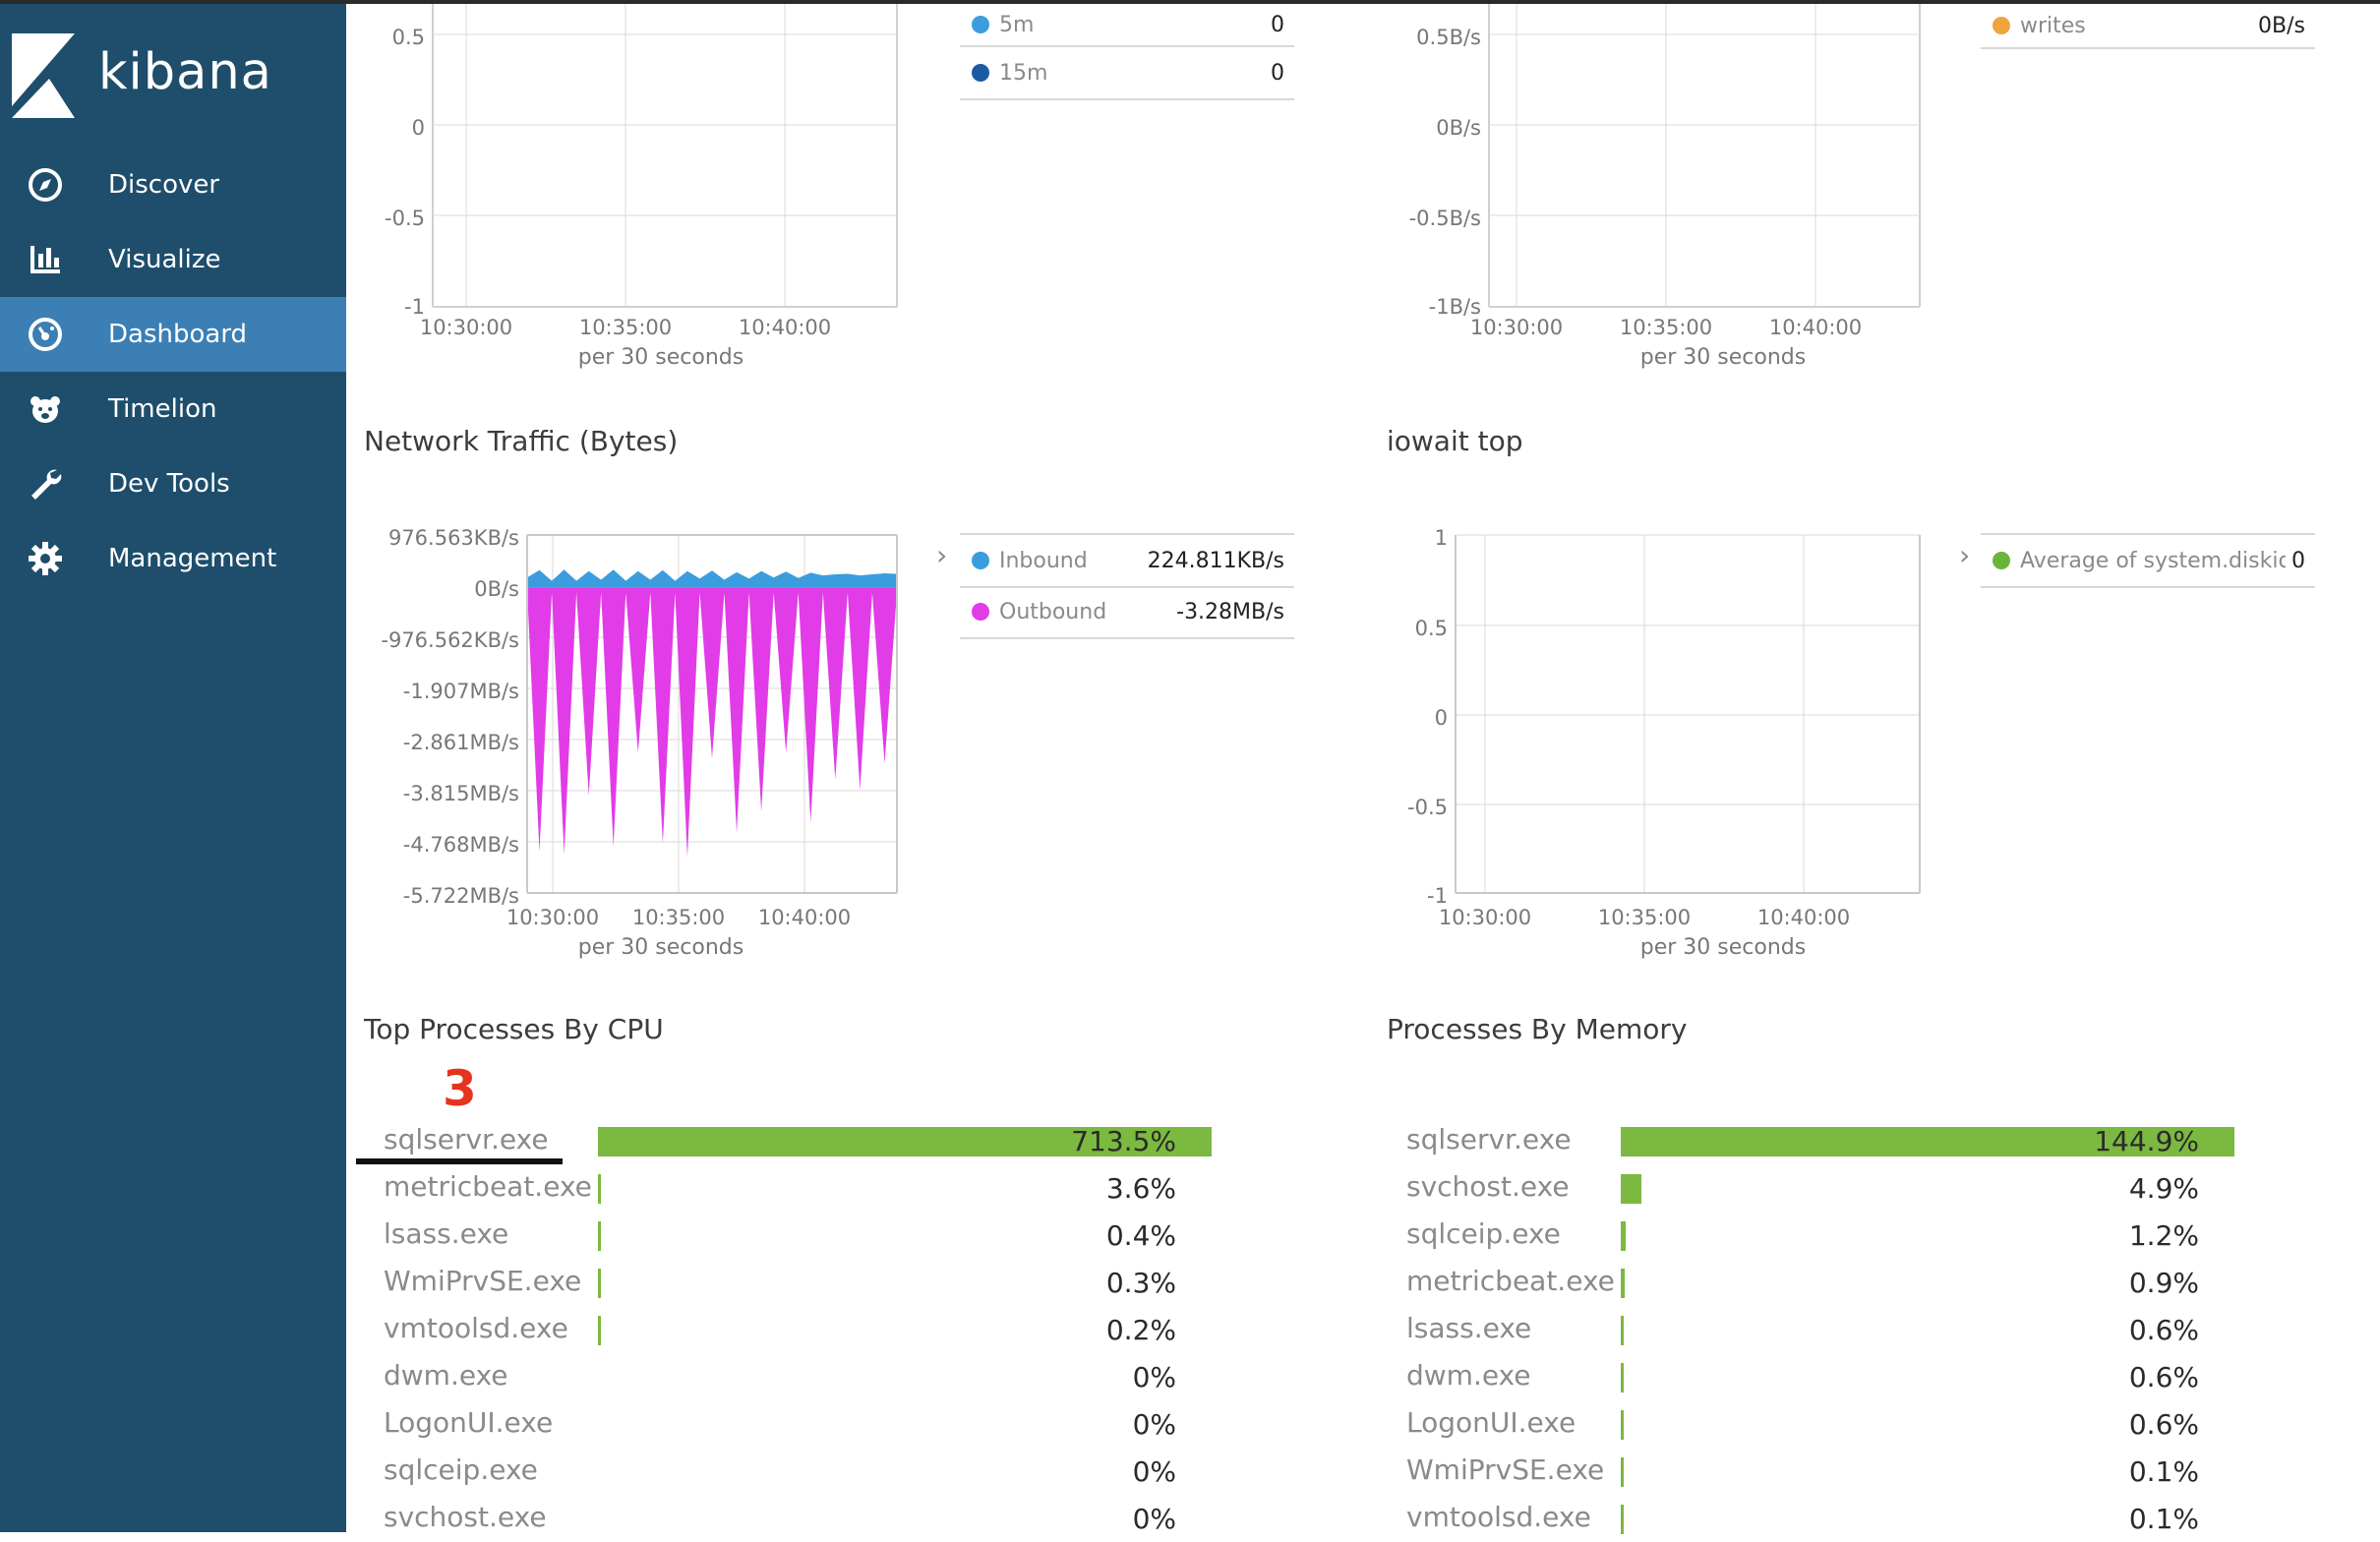 This screenshot has width=2380, height=1542. Describe the element at coordinates (1445, 218) in the screenshot. I see `y-tick-label: -0.5B/s` at that location.